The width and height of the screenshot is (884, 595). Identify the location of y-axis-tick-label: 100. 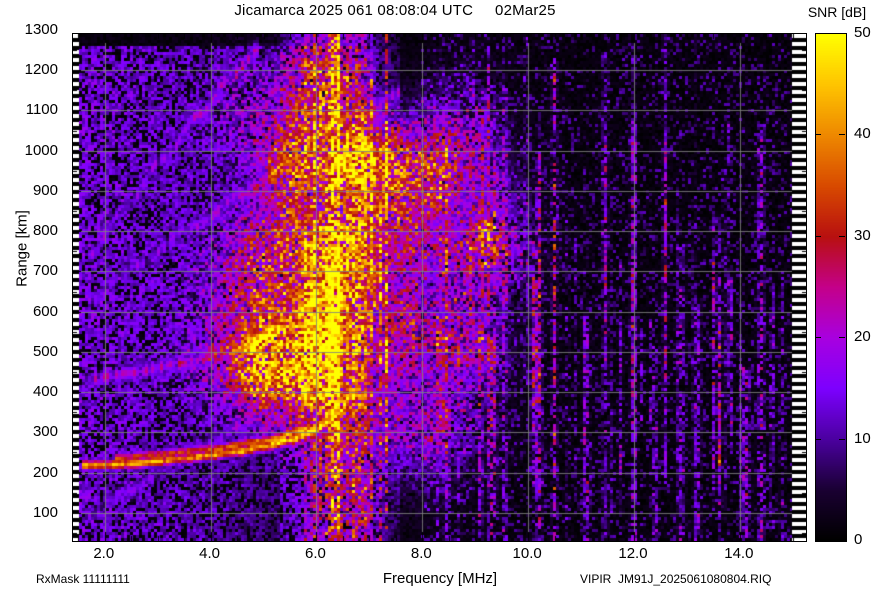
(45, 512).